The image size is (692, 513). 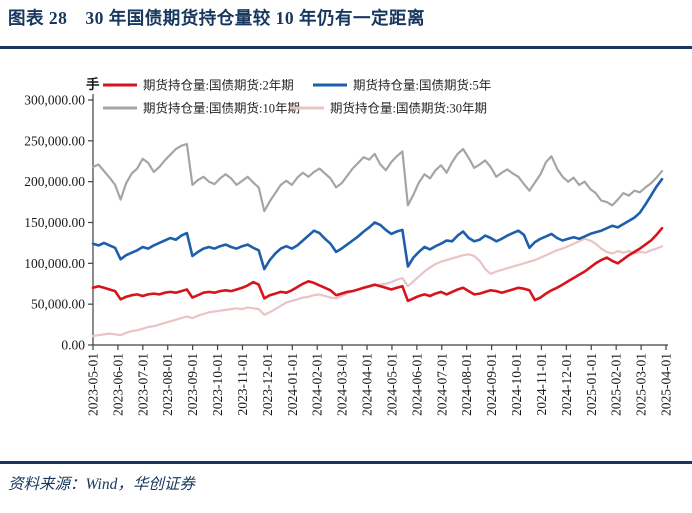 I want to click on x-tick-label: 2025-01-01, so click(x=591, y=384).